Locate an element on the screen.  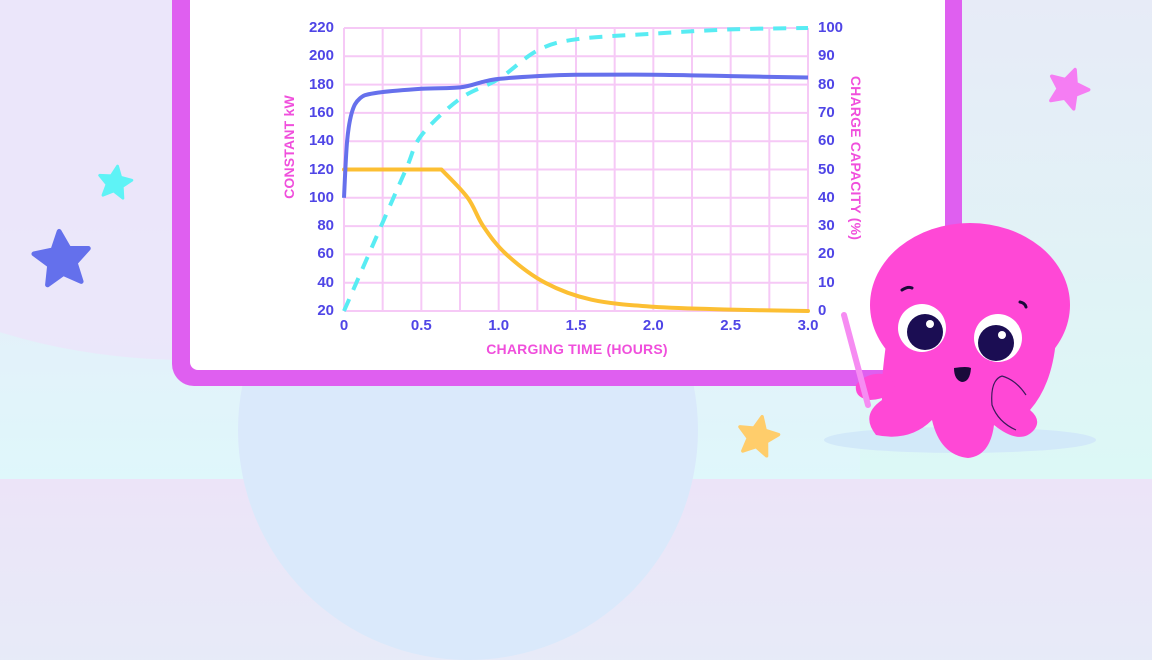
star-cyan-icon is located at coordinates (116, 182).